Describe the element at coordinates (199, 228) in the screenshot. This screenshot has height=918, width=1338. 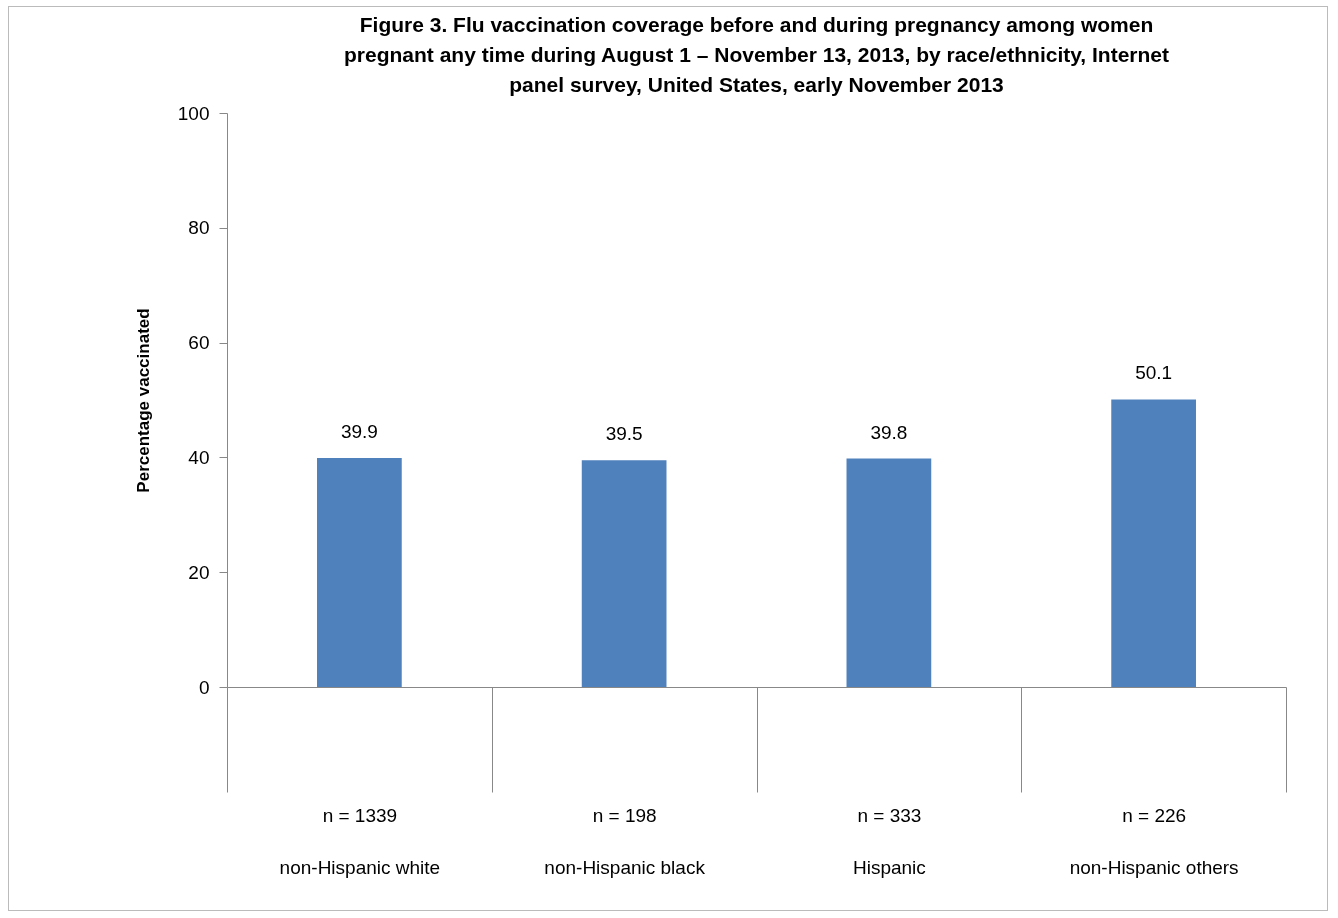
I see `y-tick-label: 80` at that location.